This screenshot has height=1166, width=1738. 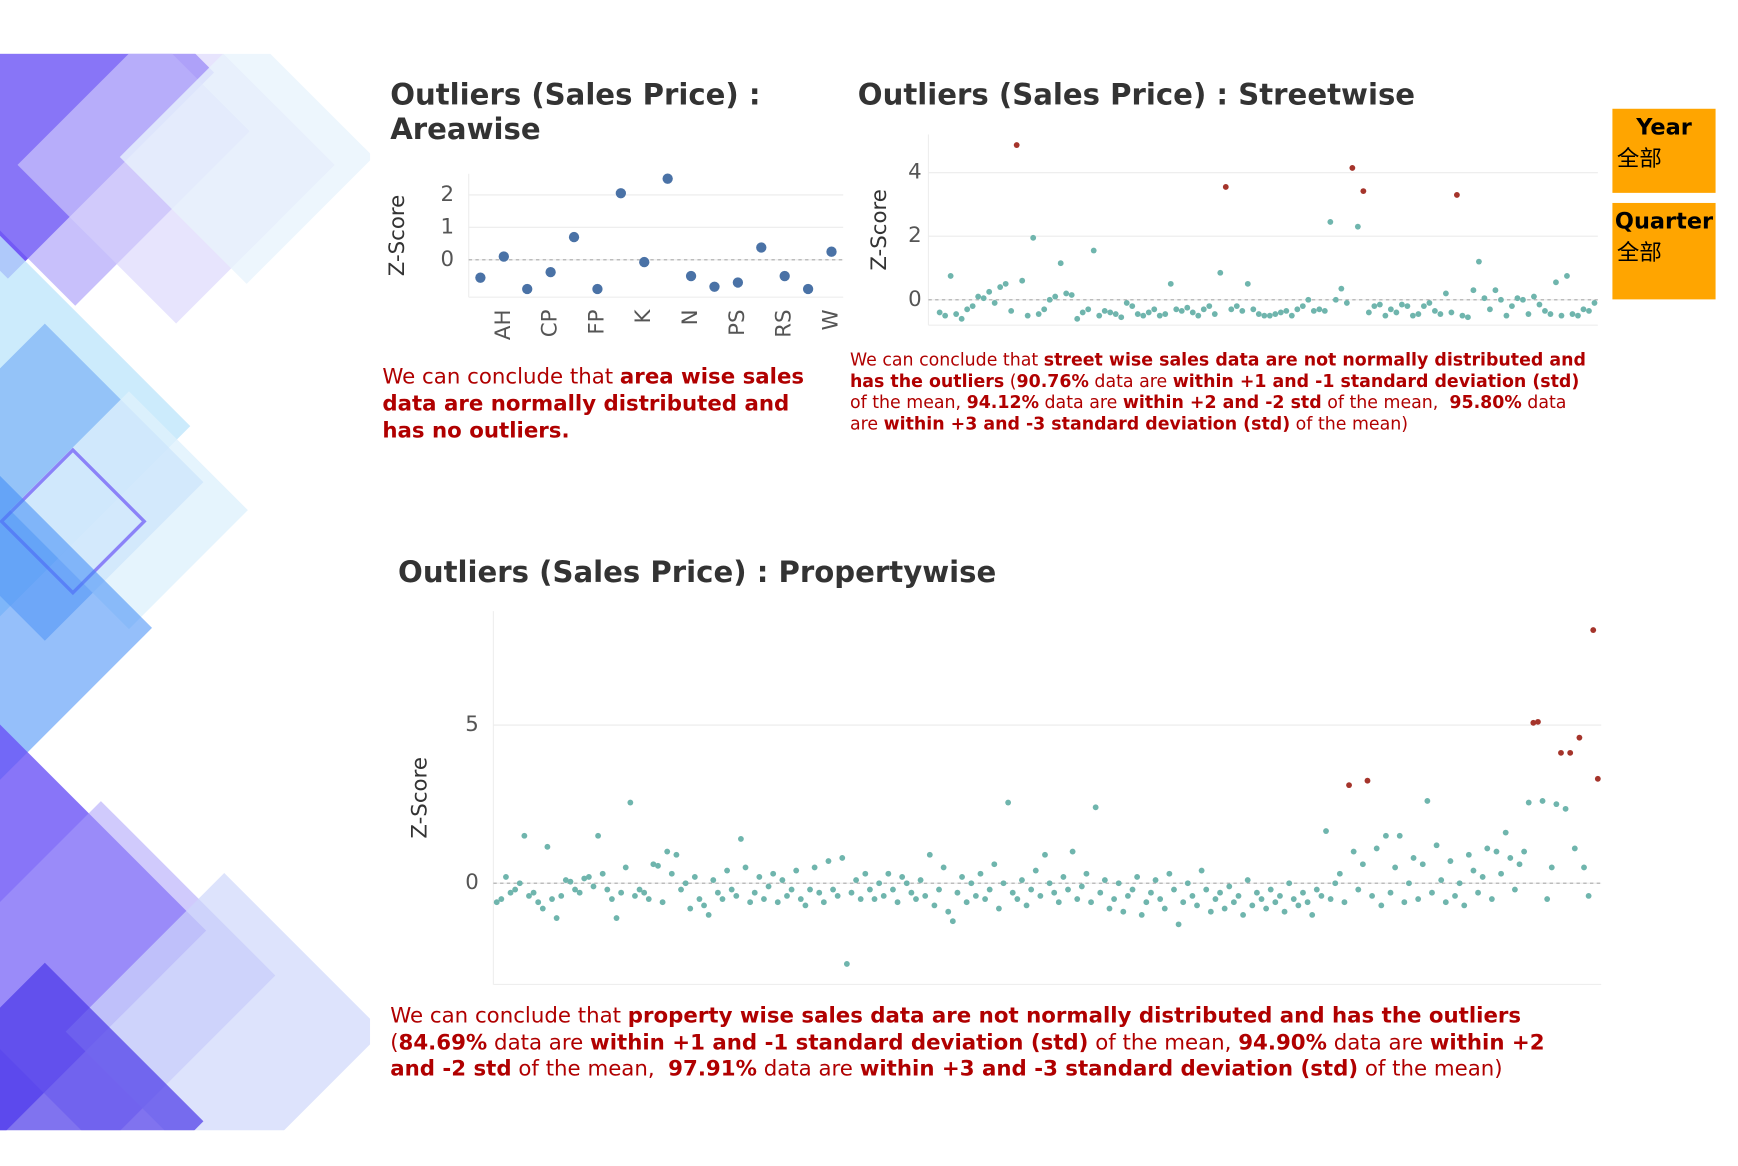 I want to click on x-tick-label: FP, so click(x=596, y=321).